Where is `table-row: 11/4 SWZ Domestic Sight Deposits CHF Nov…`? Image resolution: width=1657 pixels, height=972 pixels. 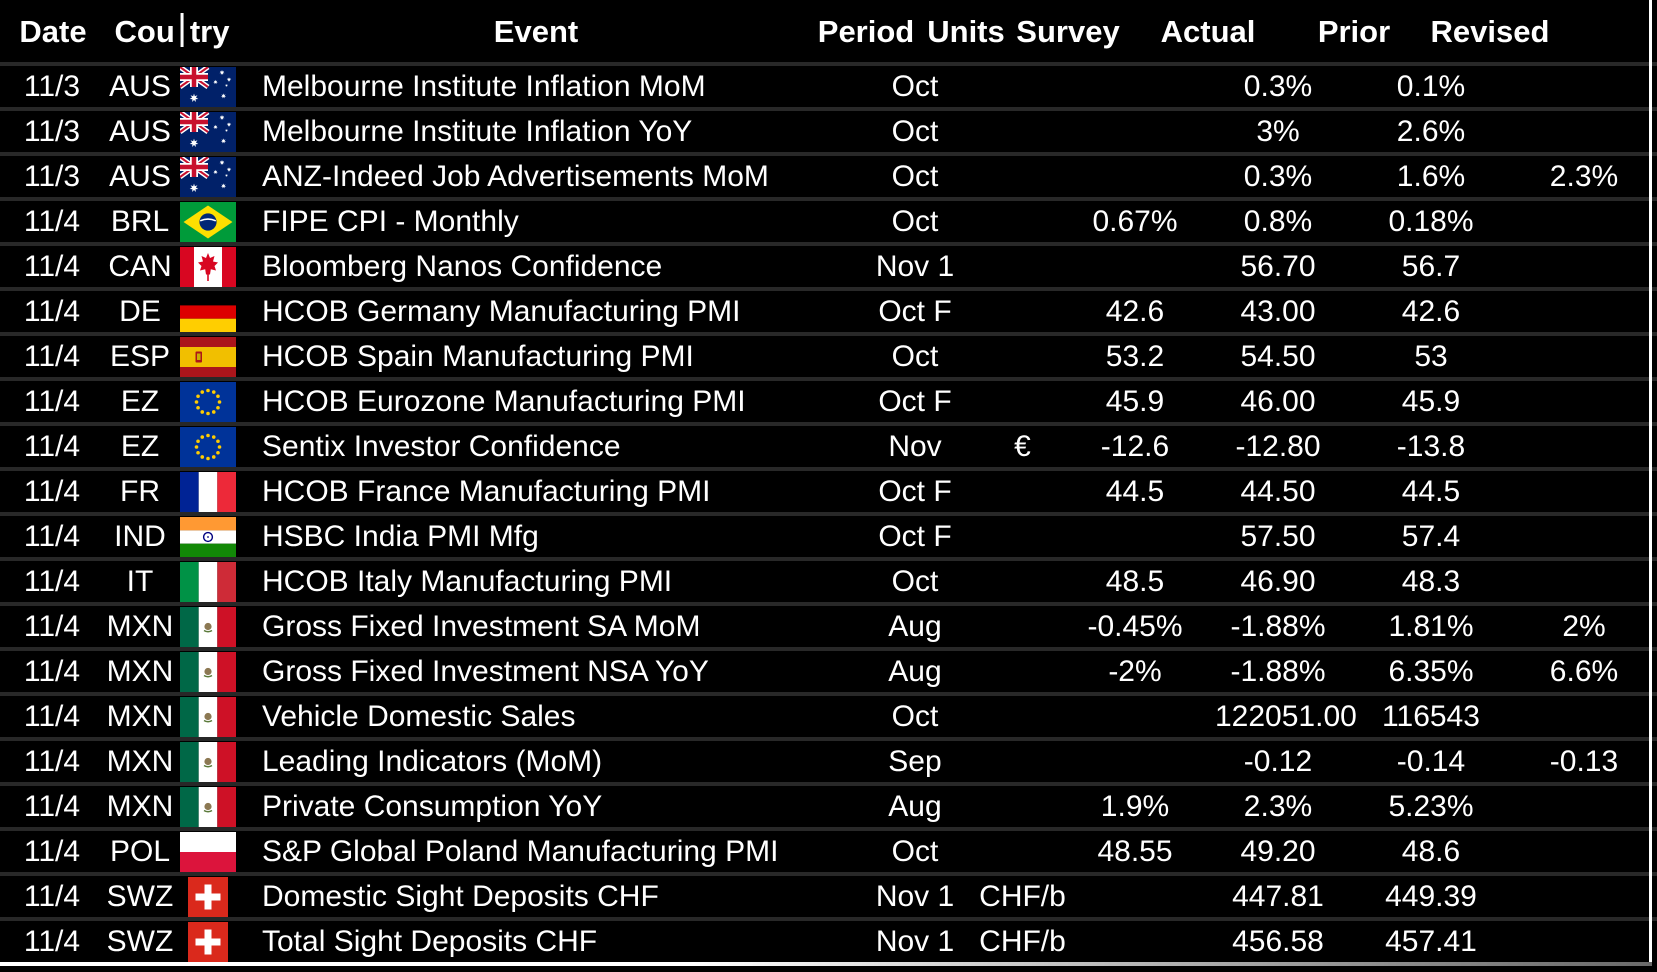
table-row: 11/4 SWZ Domestic Sight Deposits CHF Nov… is located at coordinates (828, 894).